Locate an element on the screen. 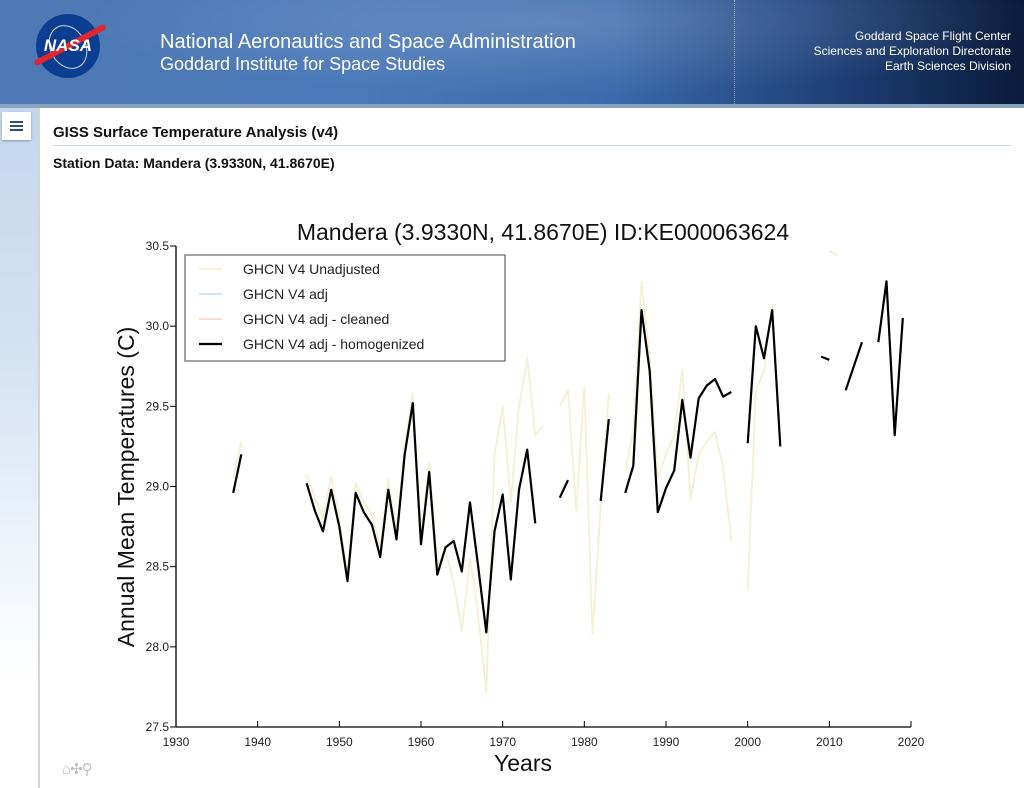 The image size is (1024, 788). pan-icon: ✣ is located at coordinates (76, 769).